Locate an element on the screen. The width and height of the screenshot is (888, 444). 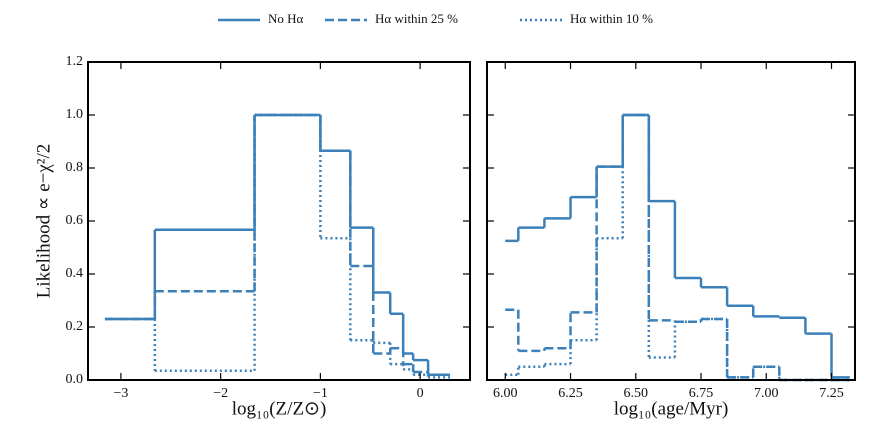
y-tick-label: 0.8 is located at coordinates (75, 167).